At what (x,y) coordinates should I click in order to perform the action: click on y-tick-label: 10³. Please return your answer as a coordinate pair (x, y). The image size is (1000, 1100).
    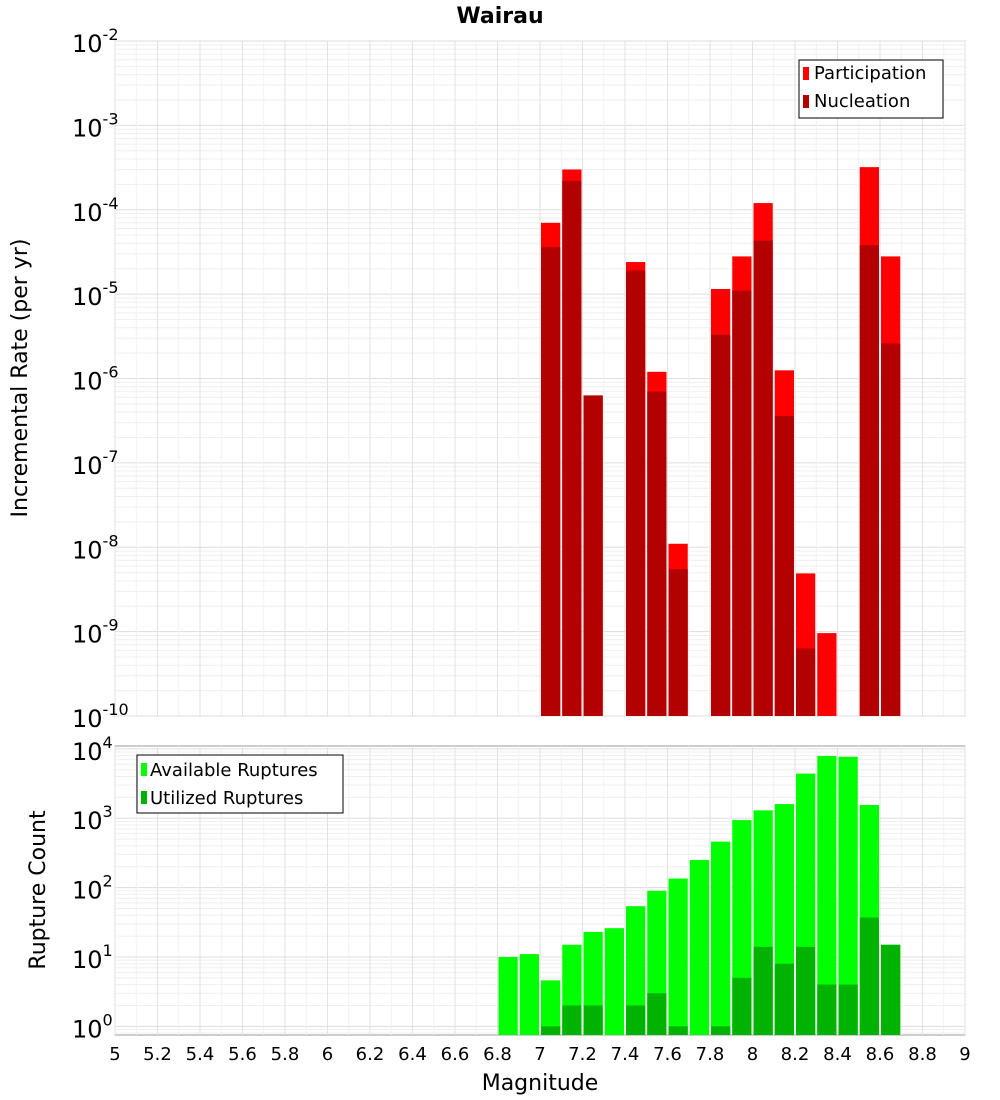
    Looking at the image, I should click on (92, 818).